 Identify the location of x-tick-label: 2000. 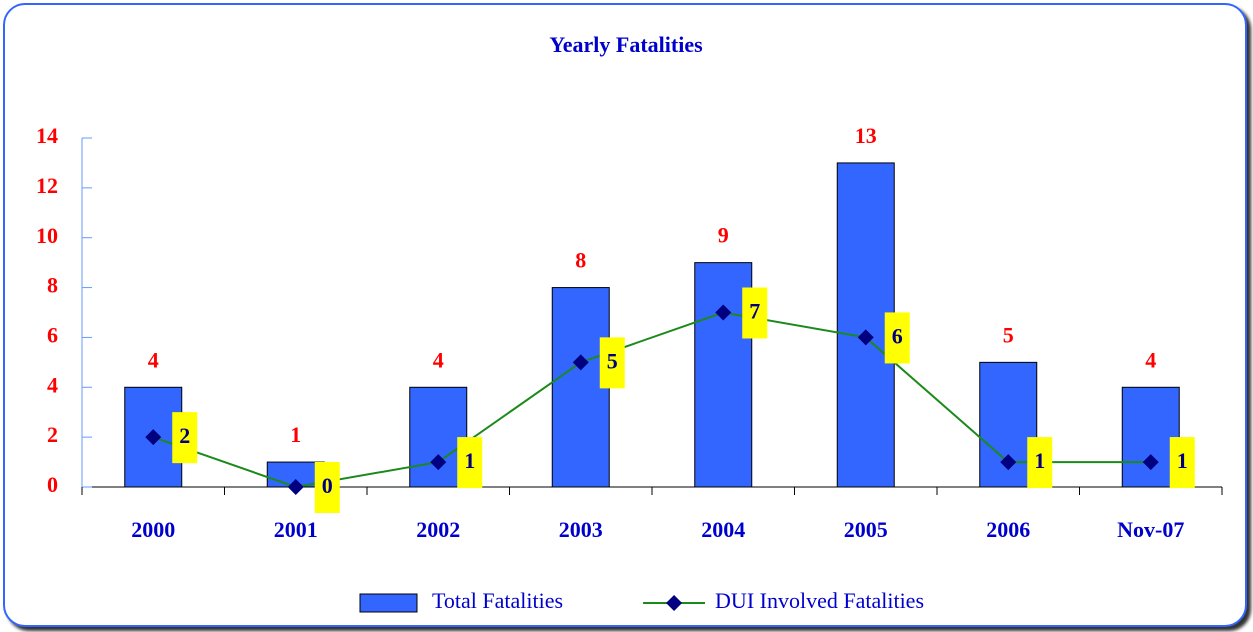
(153, 529).